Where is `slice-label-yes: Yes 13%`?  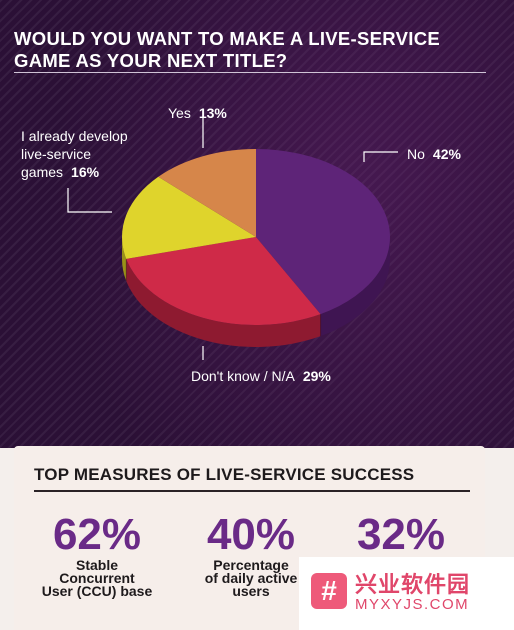
slice-label-yes: Yes 13% is located at coordinates (197, 113).